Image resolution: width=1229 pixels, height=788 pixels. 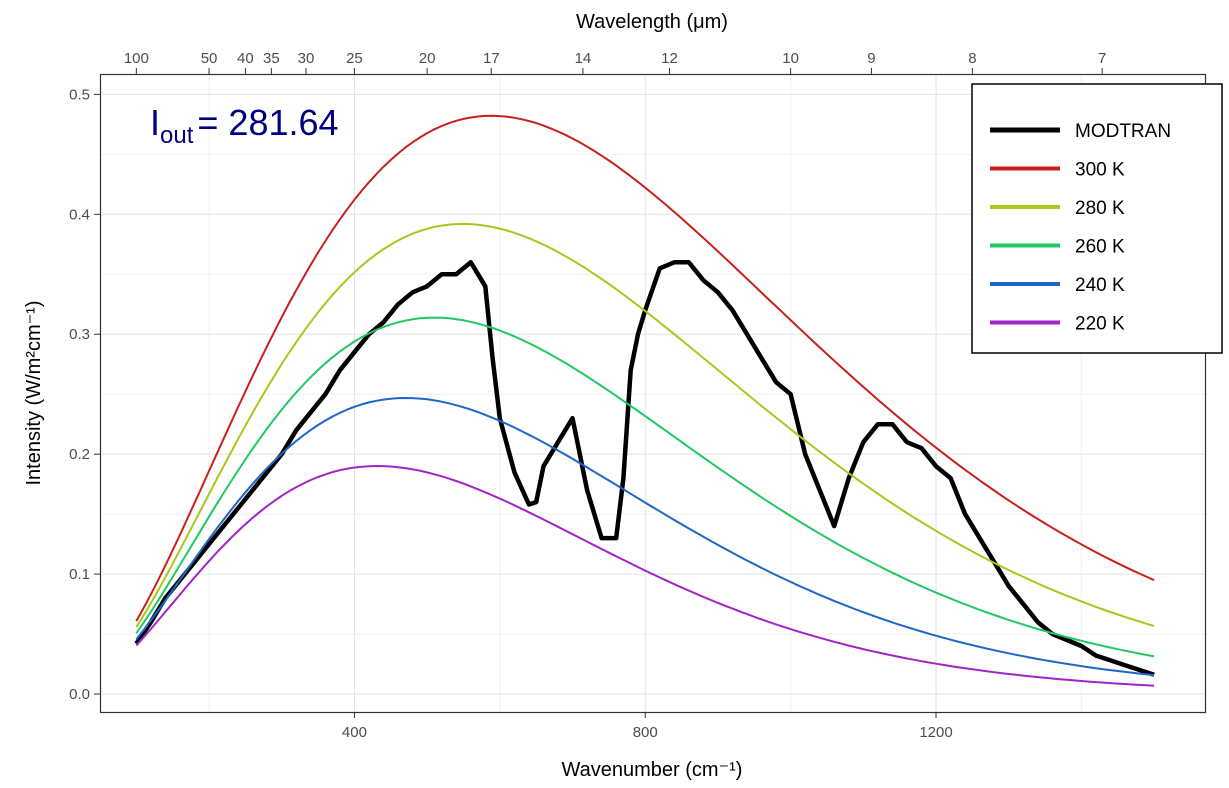 What do you see at coordinates (1100, 170) in the screenshot?
I see `legend-label: 300 K` at bounding box center [1100, 170].